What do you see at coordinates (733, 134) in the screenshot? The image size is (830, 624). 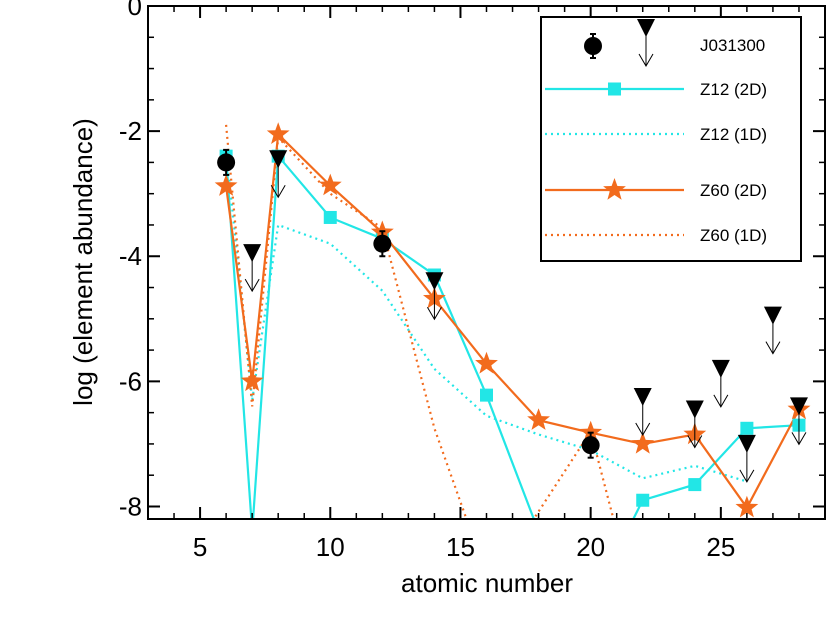 I see `legend-label: Z12 (1D)` at bounding box center [733, 134].